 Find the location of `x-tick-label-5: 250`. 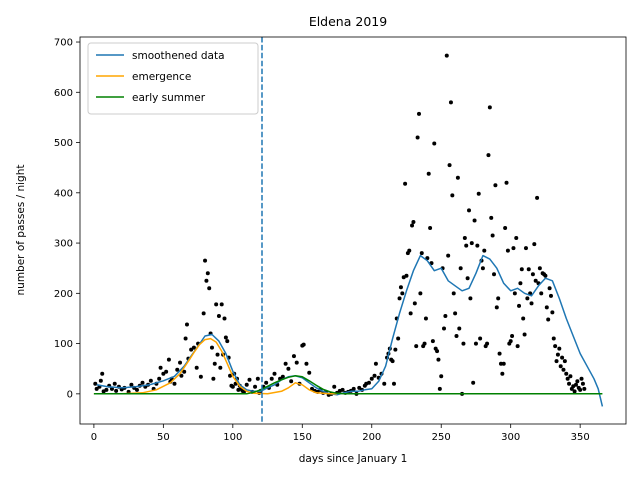

x-tick-label-5: 250 is located at coordinates (441, 437).